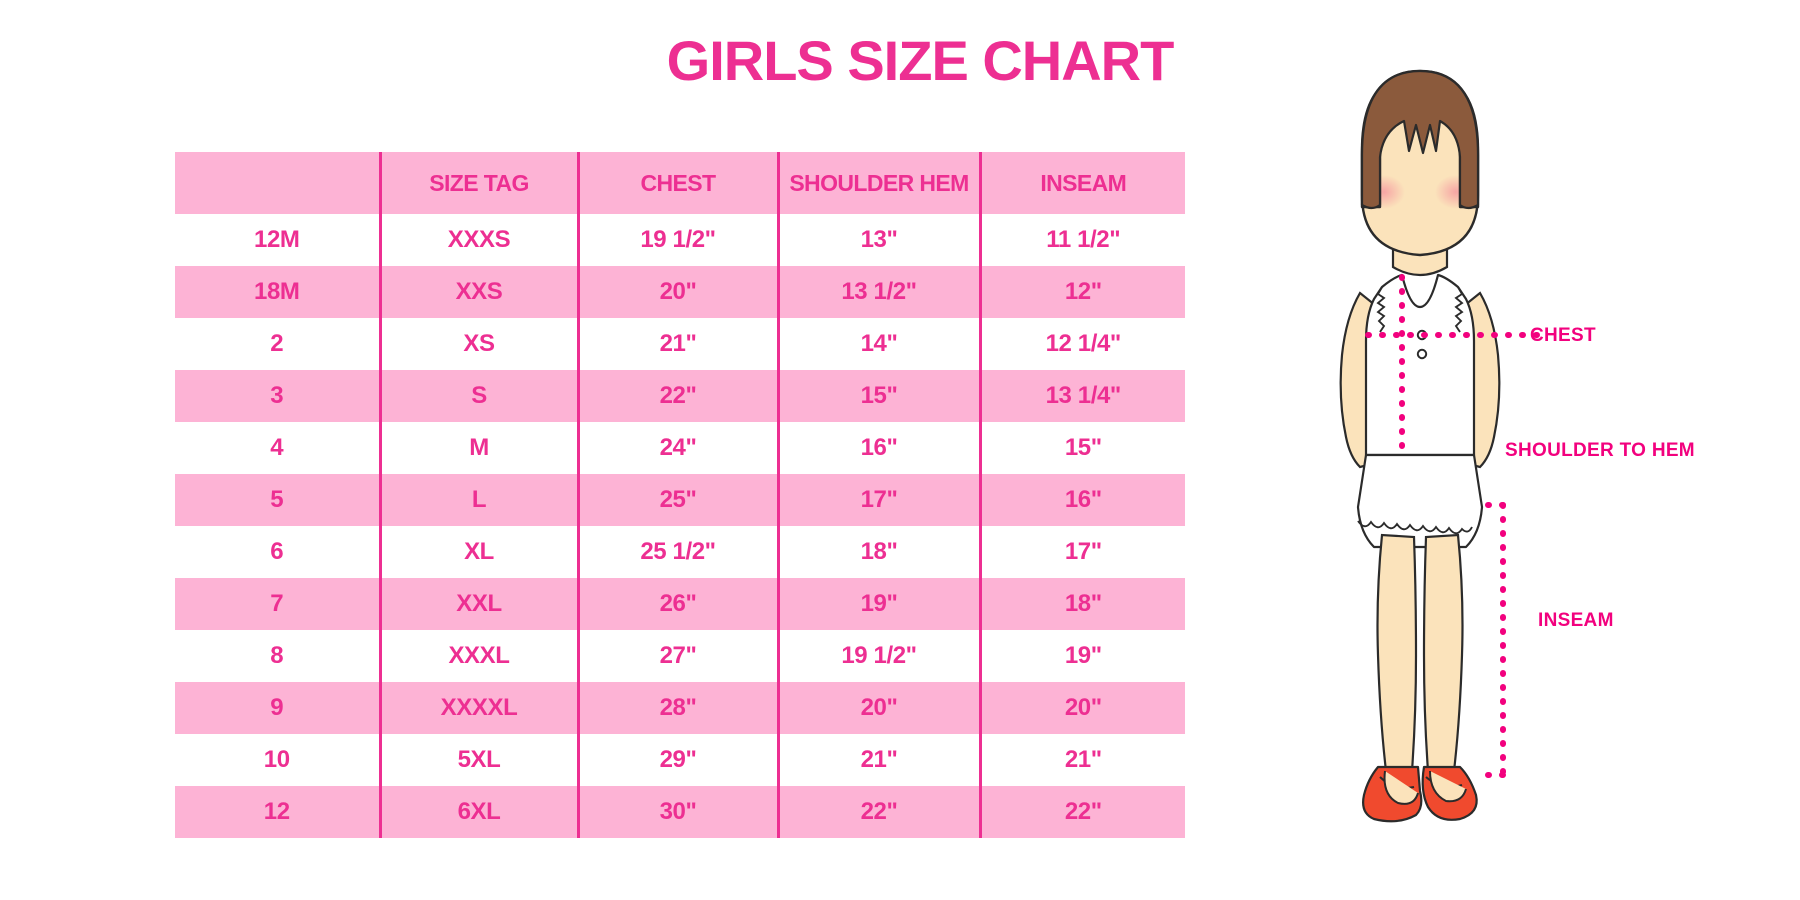 This screenshot has width=1800, height=900. I want to click on cell-size-tag: 5XL, so click(478, 760).